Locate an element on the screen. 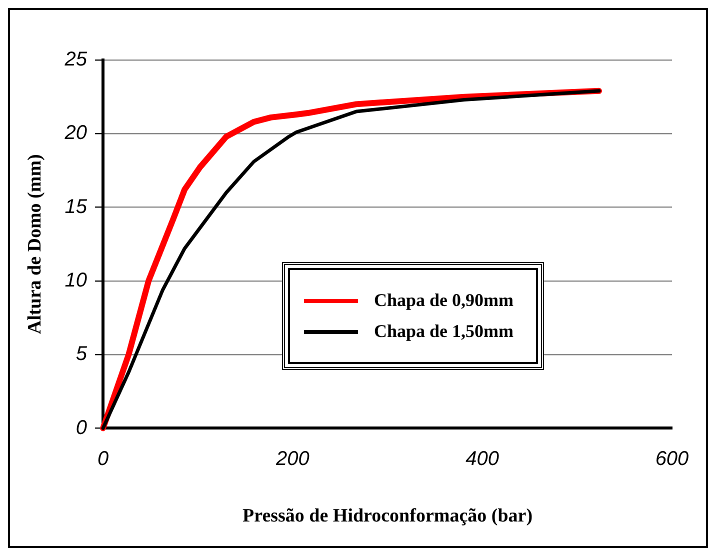 The width and height of the screenshot is (712, 556). x-tick-label: 400 is located at coordinates (483, 459).